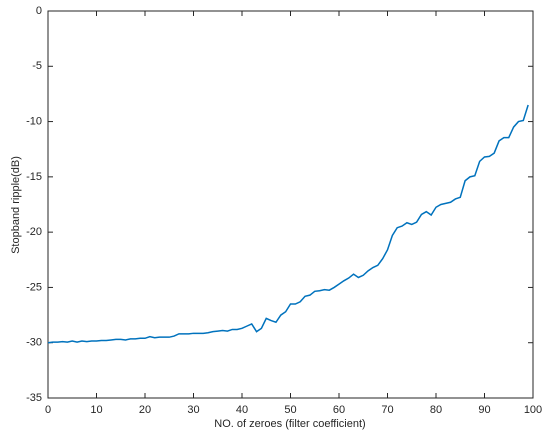 The height and width of the screenshot is (440, 550). What do you see at coordinates (39, 11) in the screenshot?
I see `y-tick-label: 0` at bounding box center [39, 11].